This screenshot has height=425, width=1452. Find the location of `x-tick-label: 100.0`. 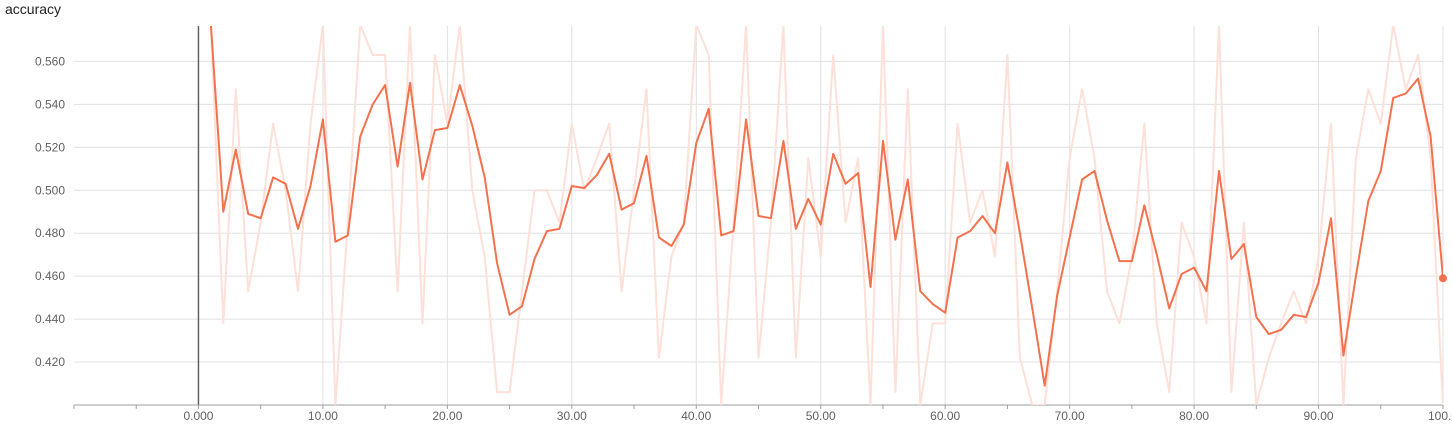

x-tick-label: 100.0 is located at coordinates (1440, 416).